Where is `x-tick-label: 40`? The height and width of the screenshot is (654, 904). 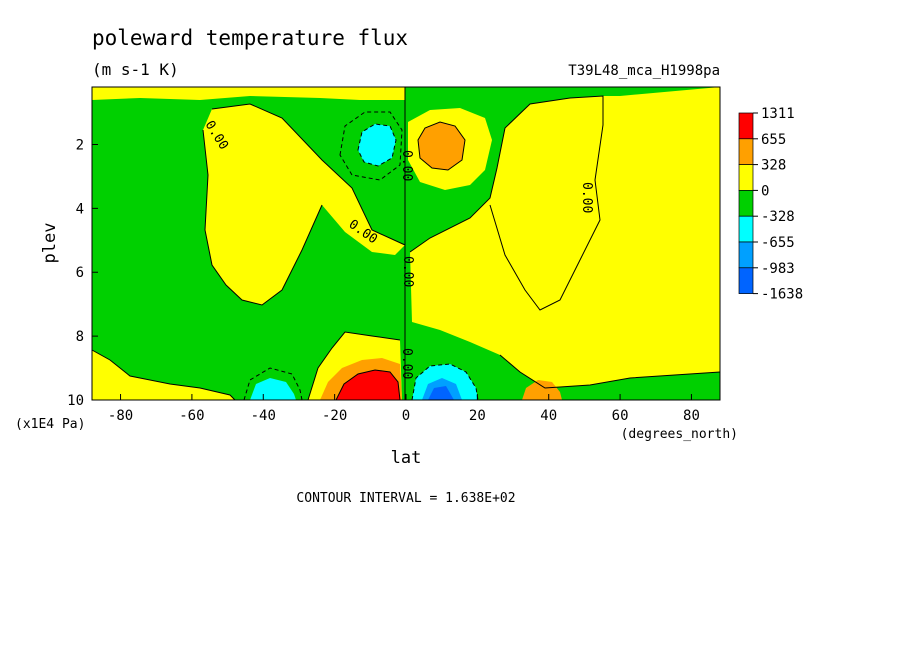
x-tick-label: 40 is located at coordinates (548, 416).